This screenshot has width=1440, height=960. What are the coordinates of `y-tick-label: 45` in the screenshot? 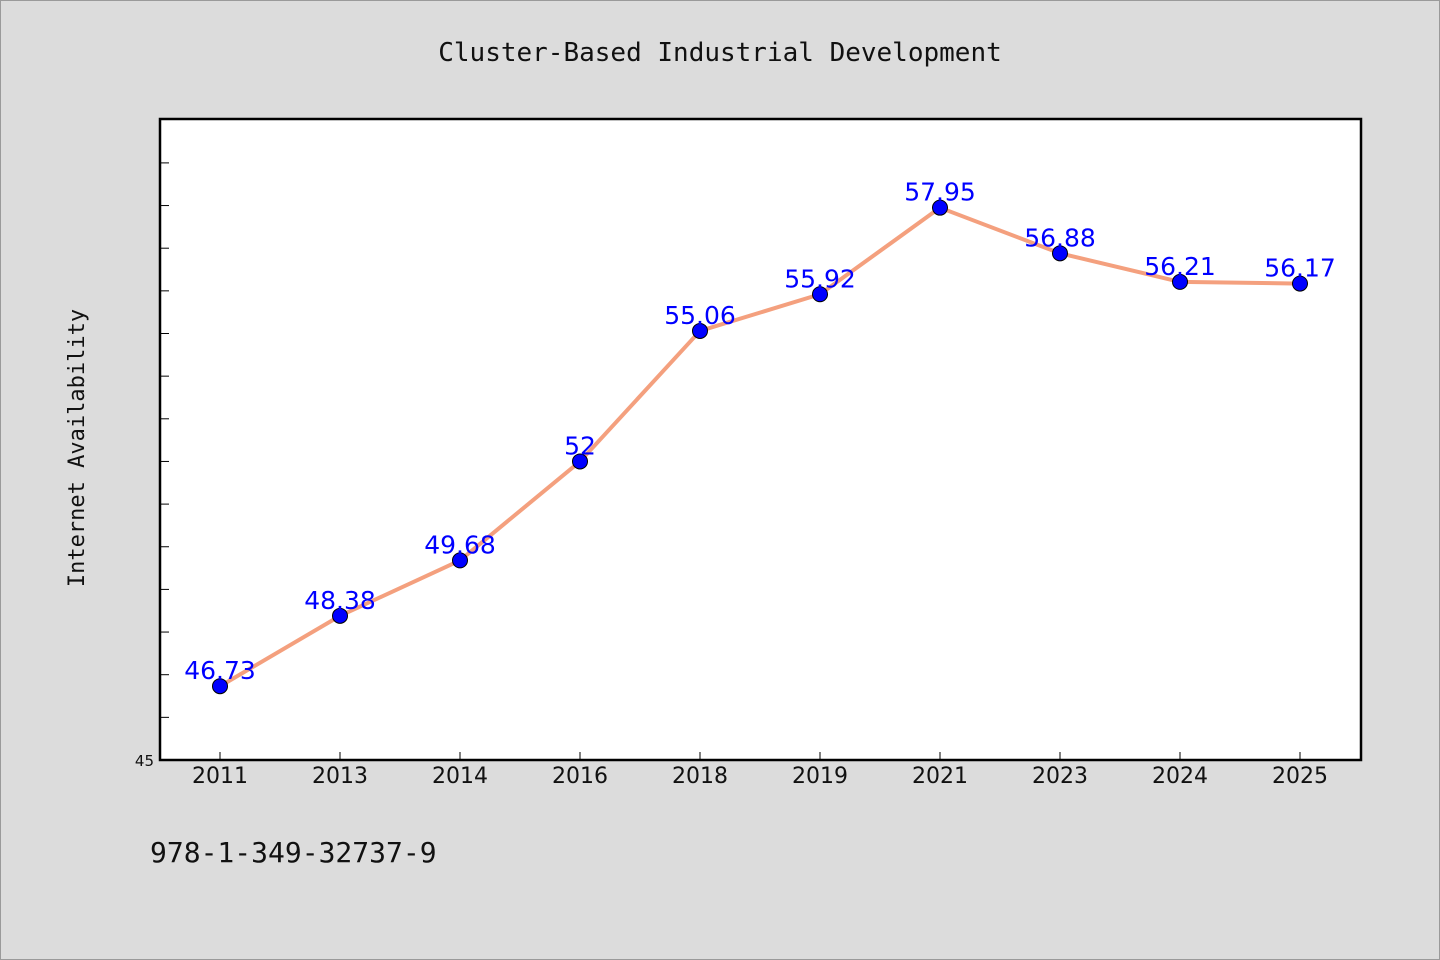 It's located at (144, 761).